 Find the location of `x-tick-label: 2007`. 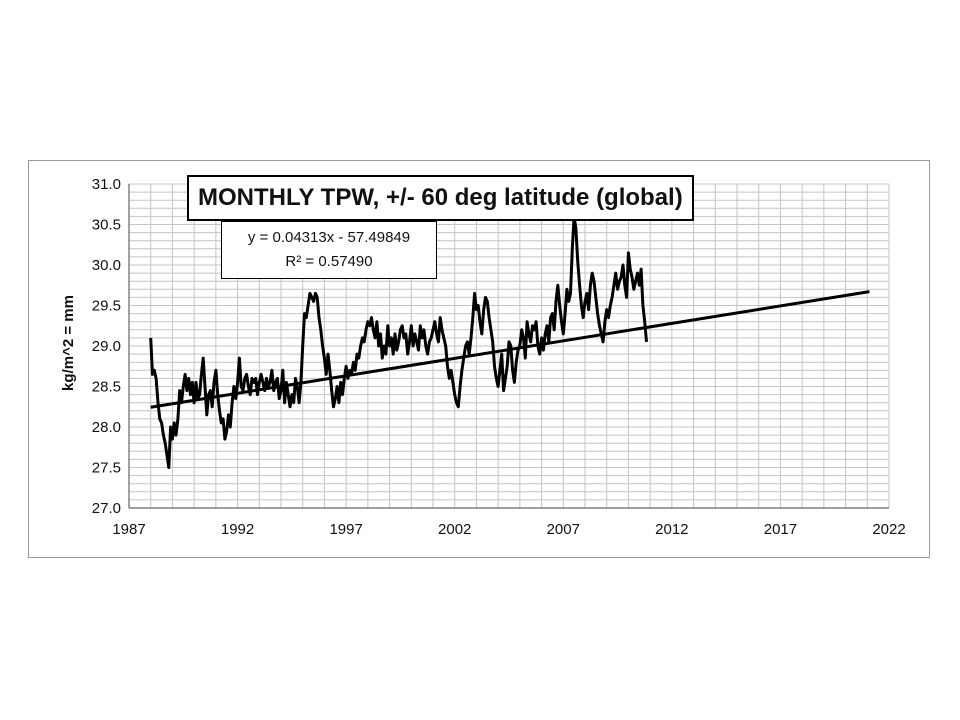

x-tick-label: 2007 is located at coordinates (563, 529).